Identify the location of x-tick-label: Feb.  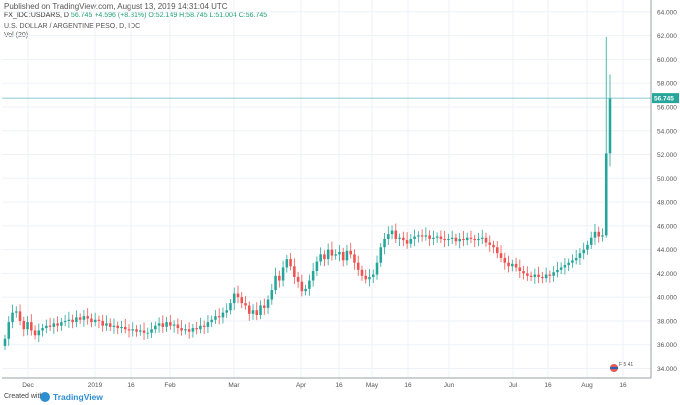
(170, 385).